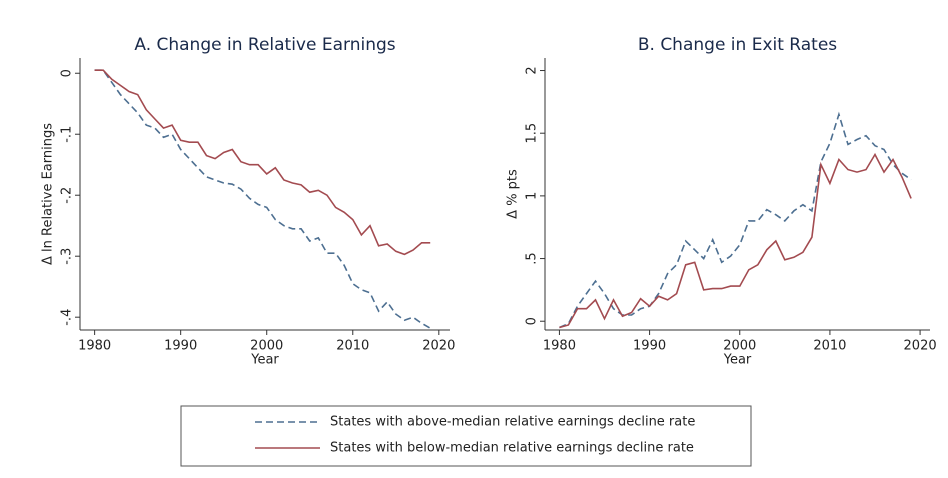  What do you see at coordinates (737, 45) in the screenshot?
I see `chart-title: B. Change in Exit Rates` at bounding box center [737, 45].